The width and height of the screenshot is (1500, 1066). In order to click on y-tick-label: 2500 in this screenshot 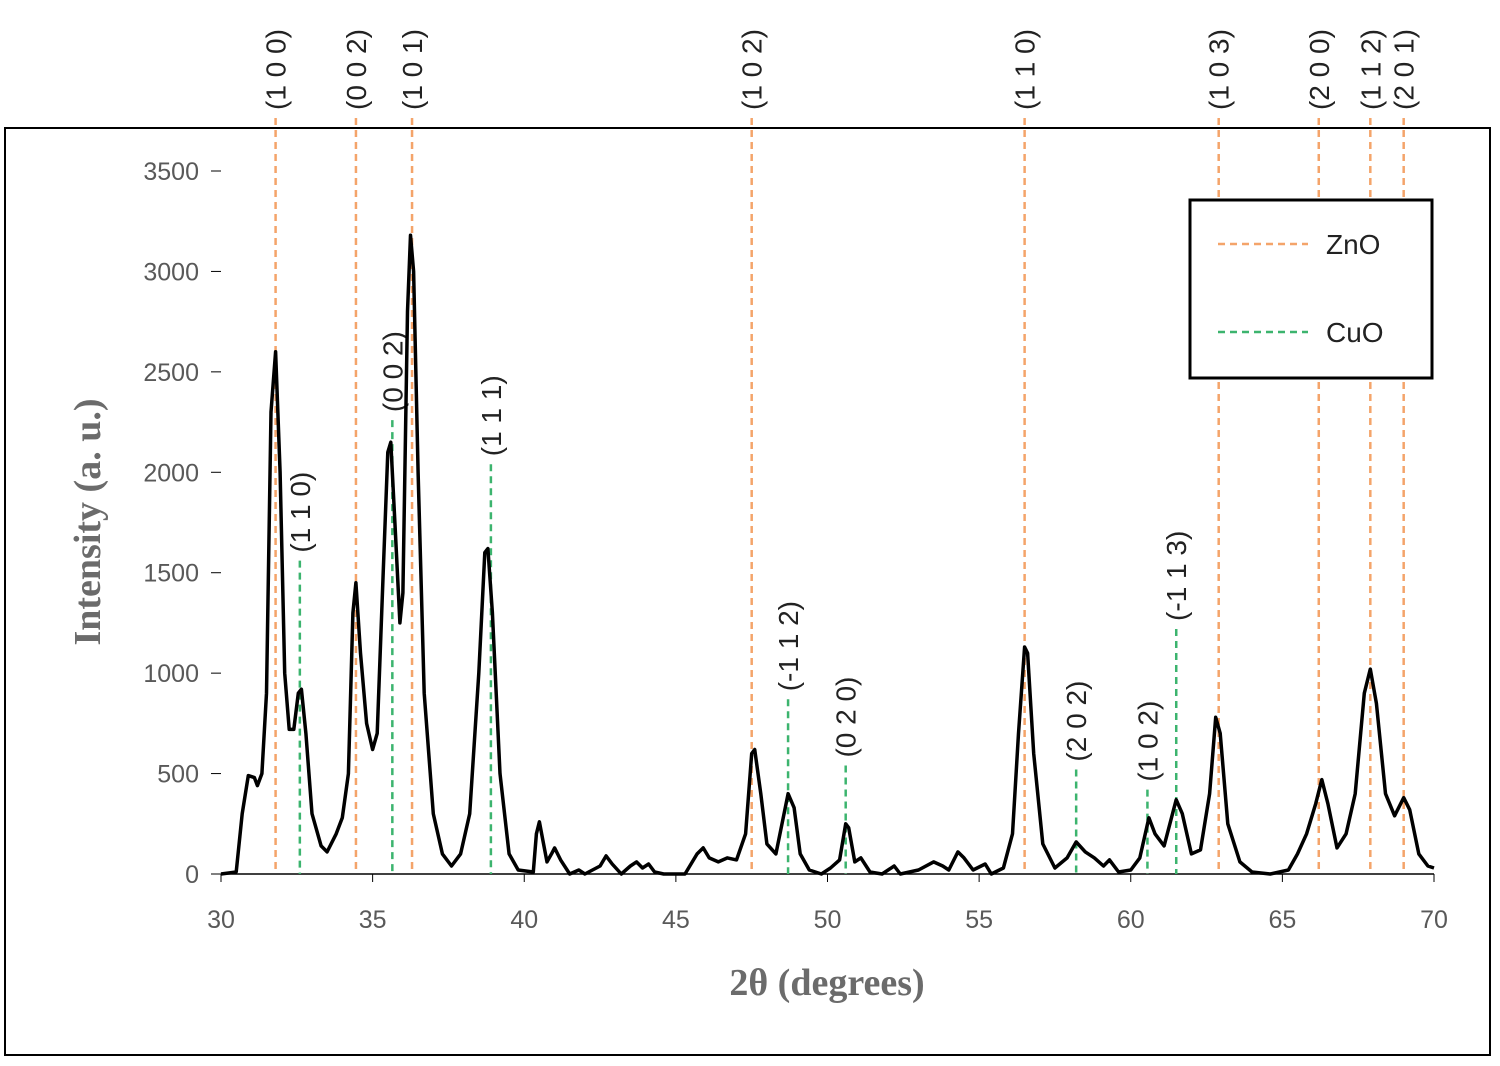, I will do `click(171, 373)`.